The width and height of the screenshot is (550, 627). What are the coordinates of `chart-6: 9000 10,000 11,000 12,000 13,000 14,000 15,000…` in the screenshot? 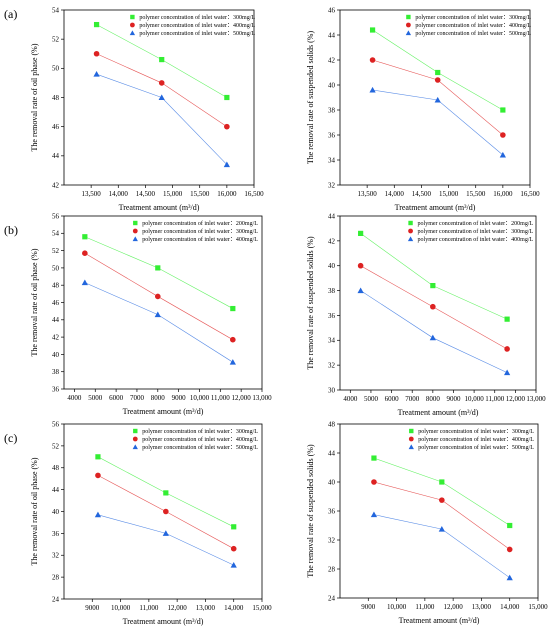 It's located at (427, 522).